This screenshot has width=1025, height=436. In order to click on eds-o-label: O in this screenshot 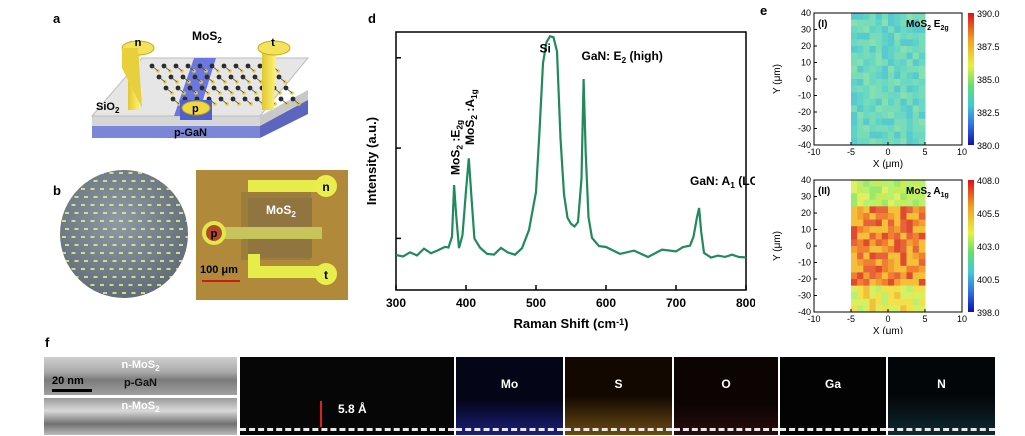, I will do `click(726, 384)`.